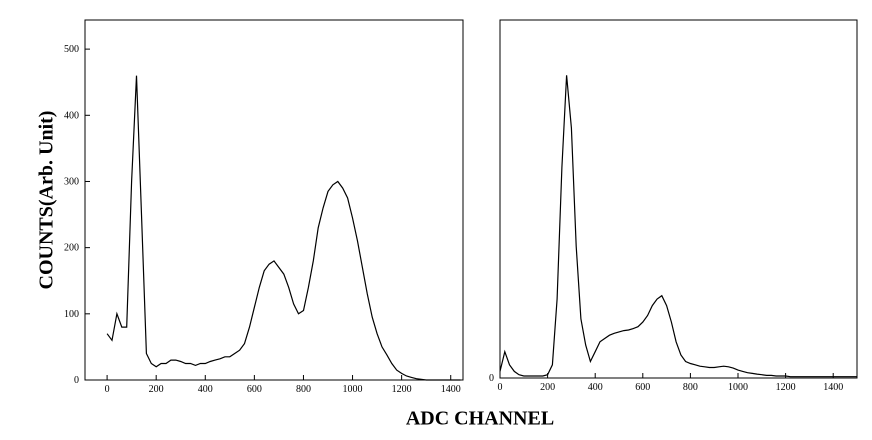 The width and height of the screenshot is (872, 440). What do you see at coordinates (47, 200) in the screenshot?
I see `y-axis-label: COUNTS(Arb. Unit)` at bounding box center [47, 200].